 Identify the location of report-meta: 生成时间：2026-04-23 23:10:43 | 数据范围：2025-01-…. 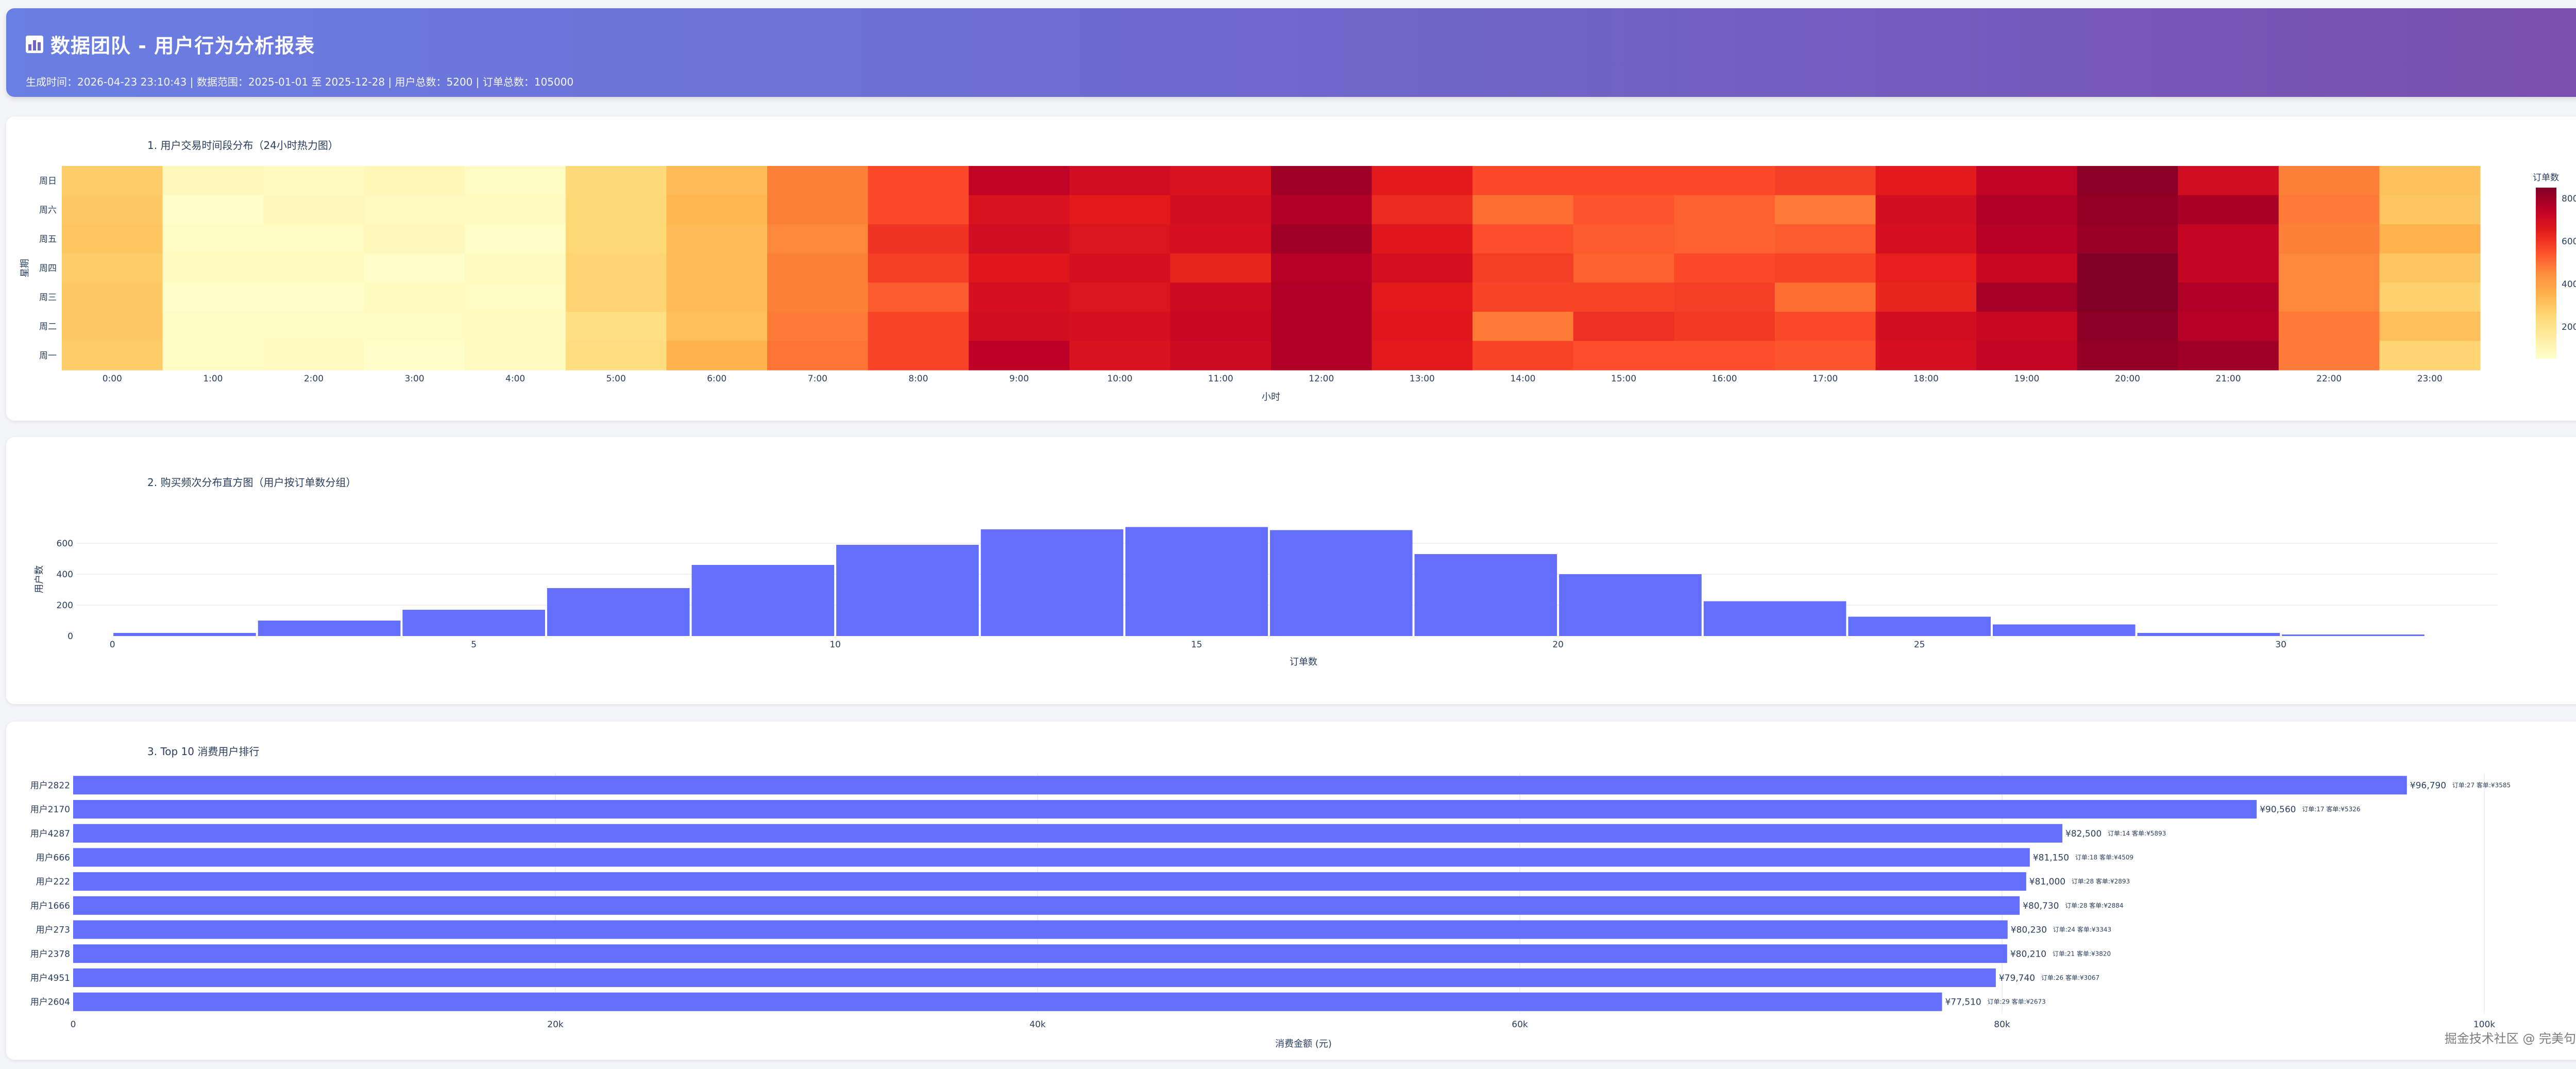
(300, 82).